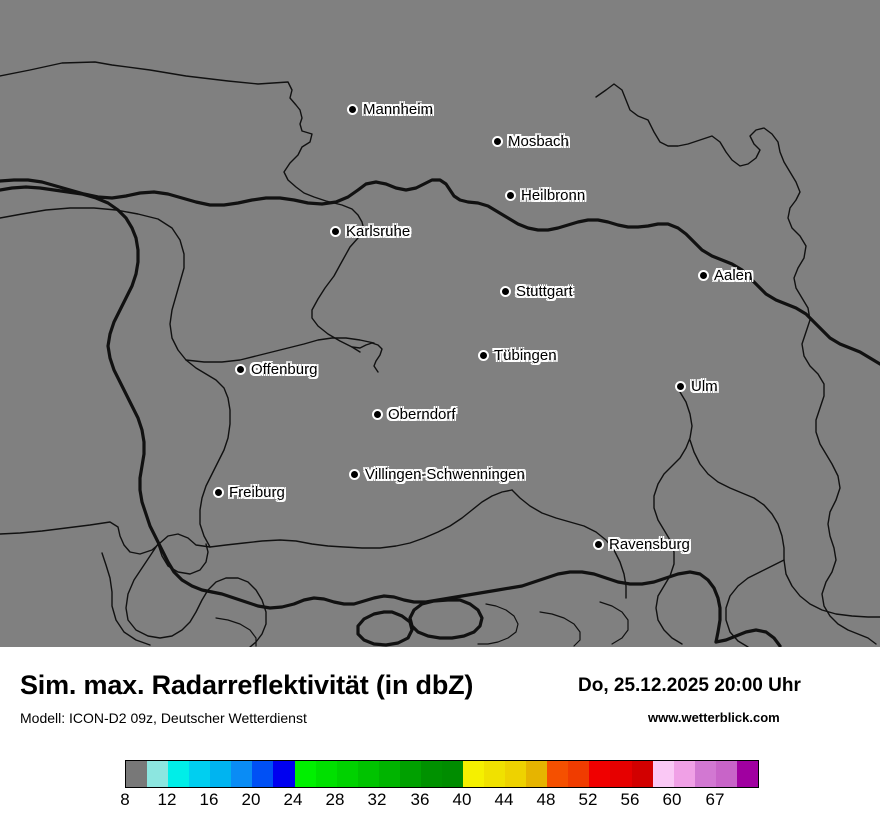 The image size is (880, 830). I want to click on city-marker: Mosbach, so click(530, 141).